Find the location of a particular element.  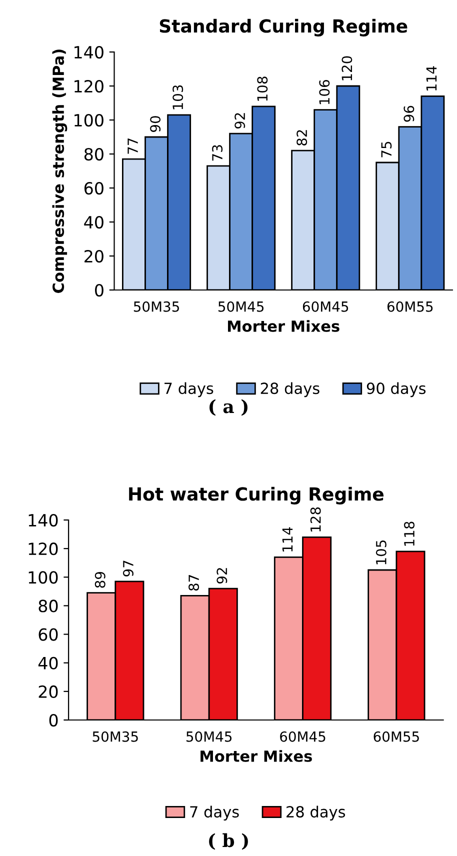

chart-title: Hot water Curing Regime is located at coordinates (256, 495).